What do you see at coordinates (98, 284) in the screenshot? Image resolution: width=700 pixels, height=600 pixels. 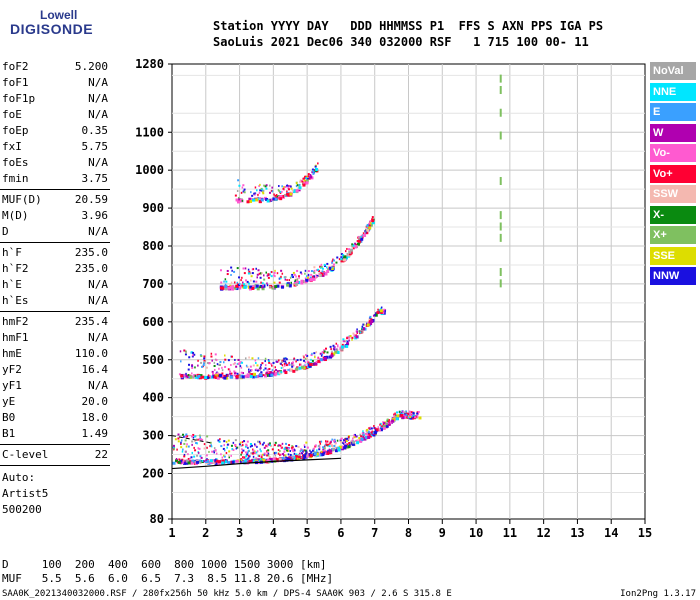 I see `param-value: N/A` at bounding box center [98, 284].